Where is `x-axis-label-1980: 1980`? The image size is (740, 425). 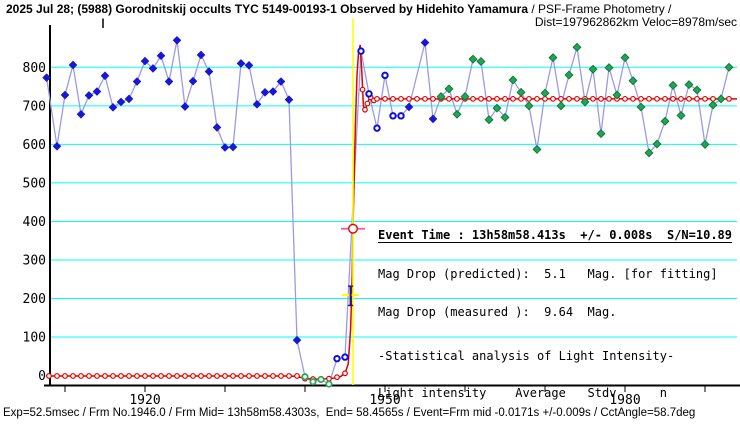 x-axis-label-1980: 1980 is located at coordinates (624, 400).